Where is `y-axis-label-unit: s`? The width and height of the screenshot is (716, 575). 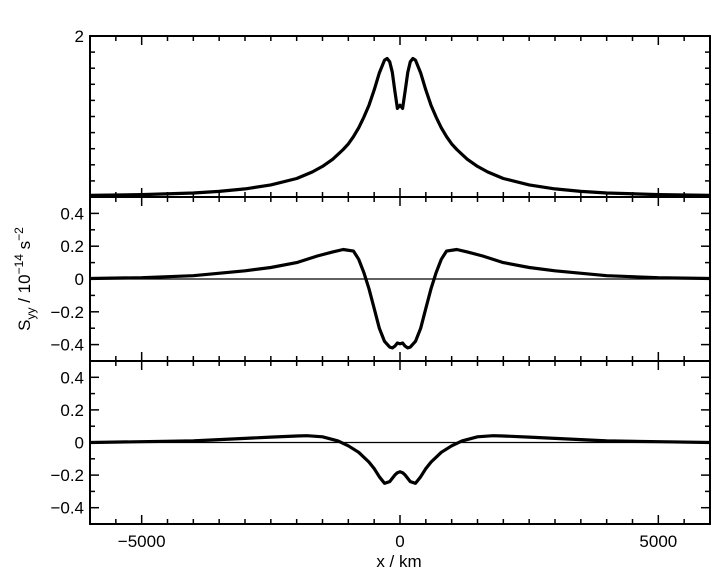 y-axis-label-unit: s is located at coordinates (24, 247).